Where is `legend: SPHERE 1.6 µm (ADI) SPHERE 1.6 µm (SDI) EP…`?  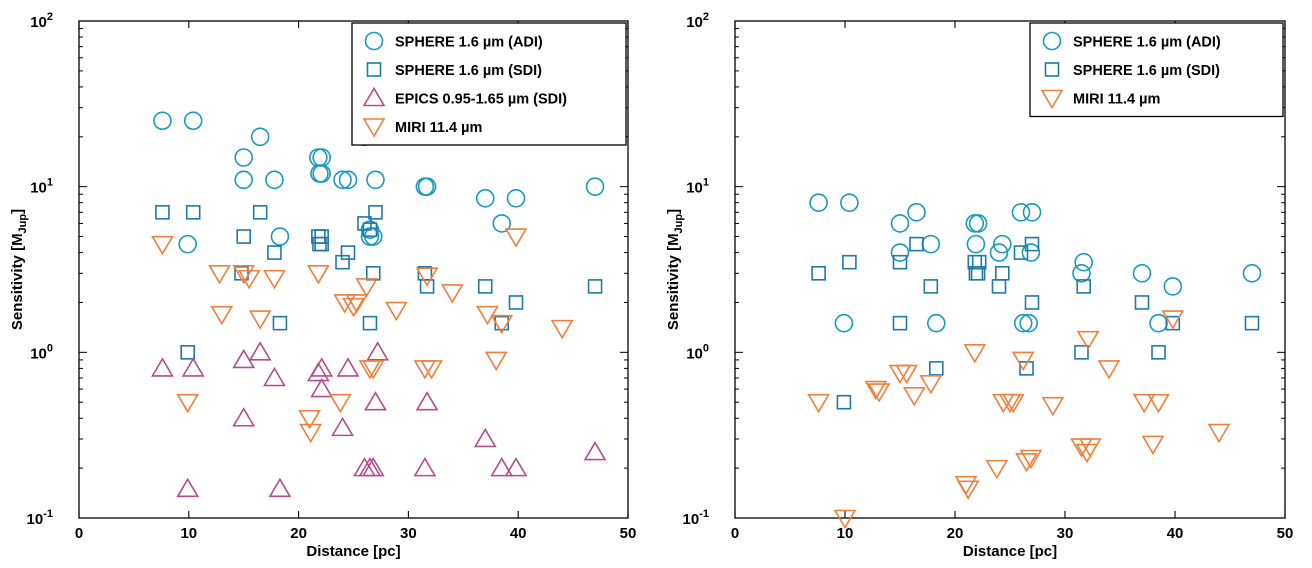
legend: SPHERE 1.6 µm (ADI) SPHERE 1.6 µm (SDI) EP… is located at coordinates (489, 84).